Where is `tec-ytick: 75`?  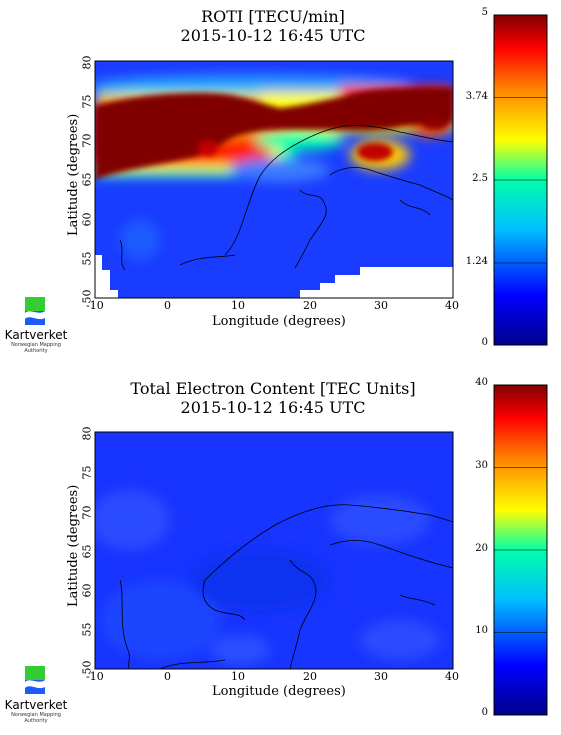
tec-ytick: 75 is located at coordinates (87, 472).